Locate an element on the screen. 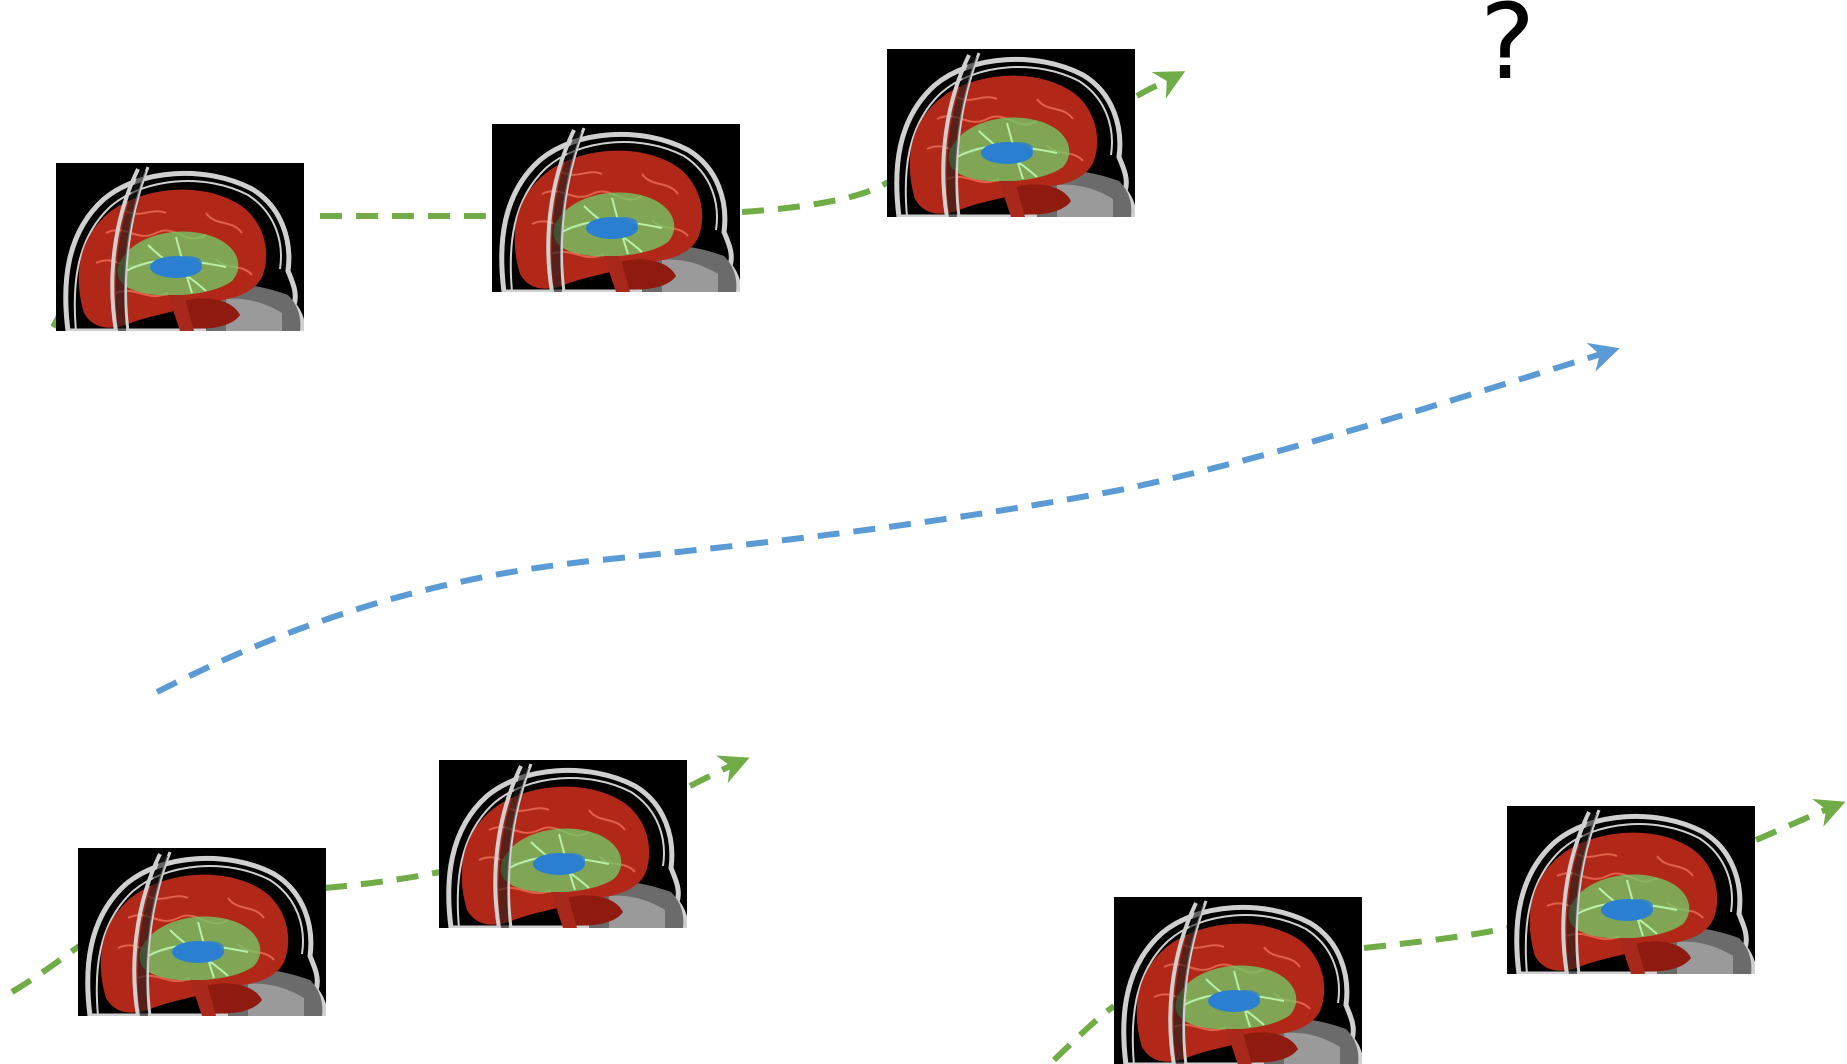  subject-3-trajectory is located at coordinates (1448, 931).